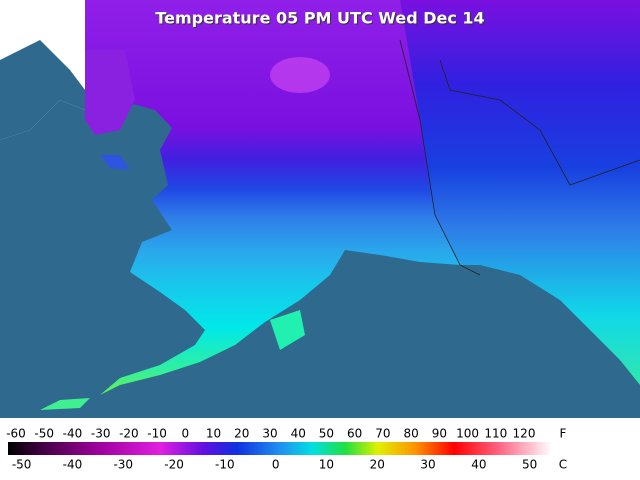  Describe the element at coordinates (410, 434) in the screenshot. I see `fahrenheit-tick-label: 80` at that location.